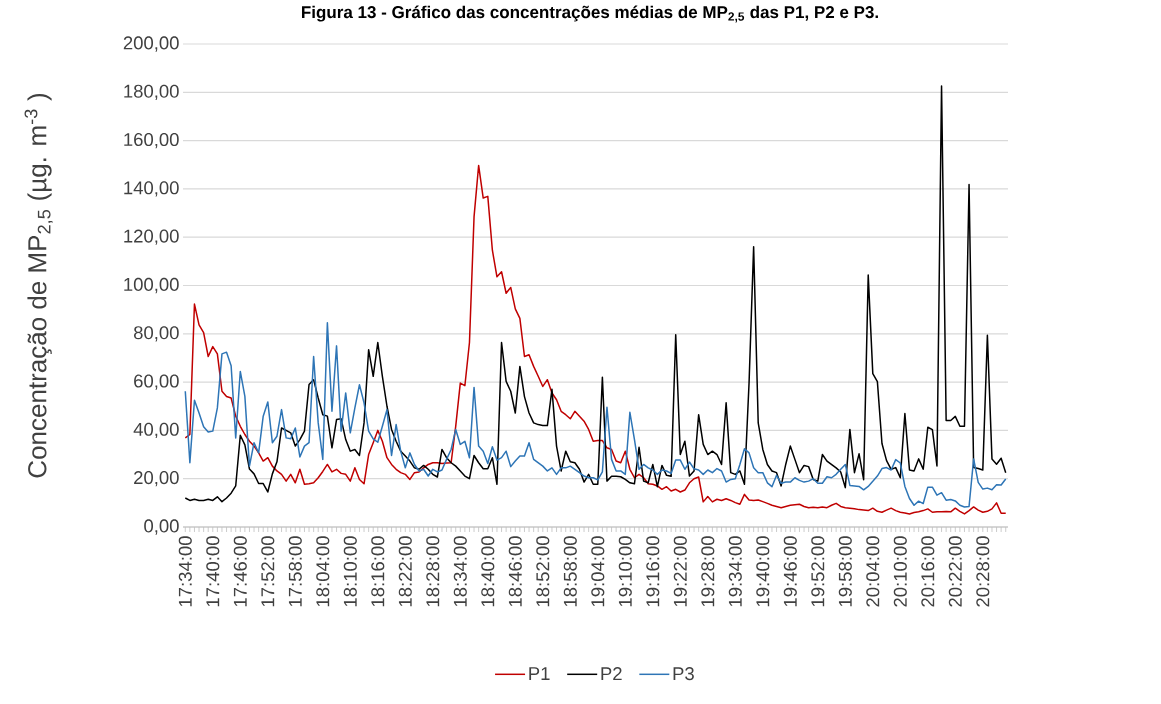 The height and width of the screenshot is (704, 1161). Describe the element at coordinates (151, 285) in the screenshot. I see `y-tick-label: 100,00` at that location.